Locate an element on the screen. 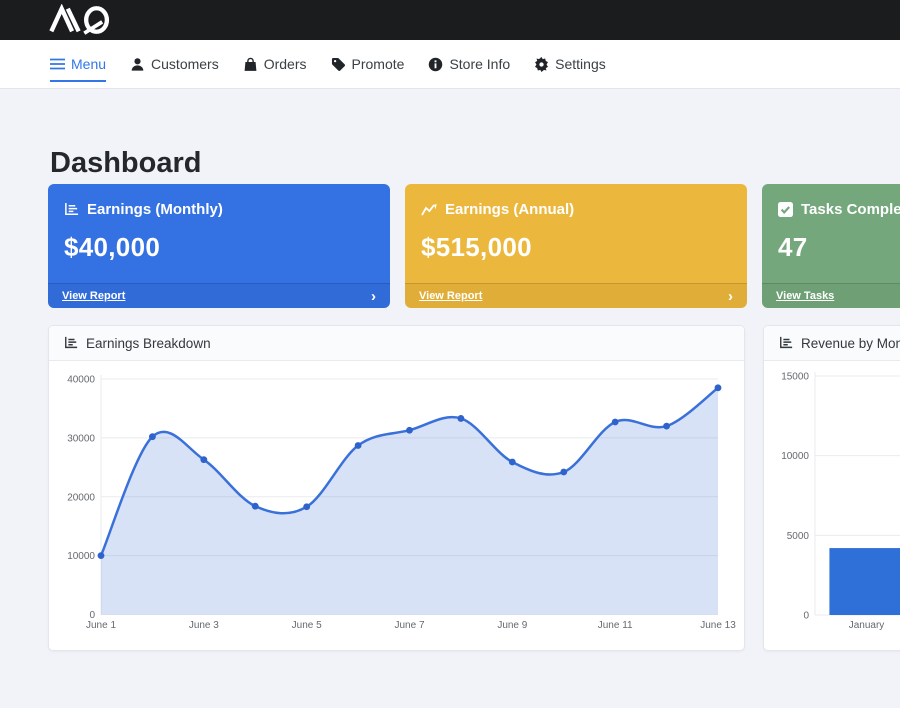 This screenshot has width=900, height=708. tag-icon is located at coordinates (338, 64).